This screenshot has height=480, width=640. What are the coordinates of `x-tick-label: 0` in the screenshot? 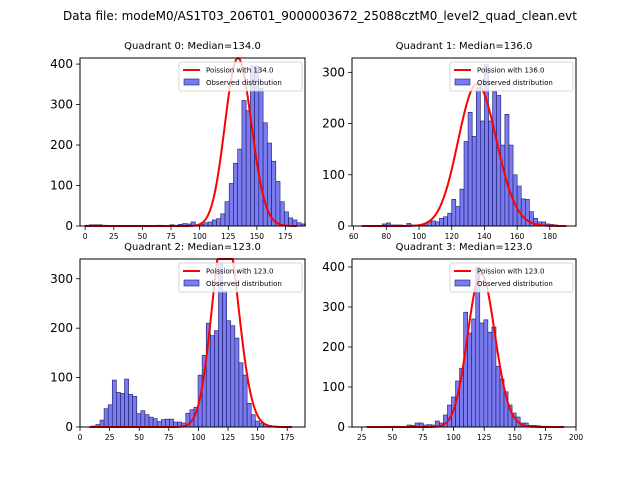 It's located at (85, 236).